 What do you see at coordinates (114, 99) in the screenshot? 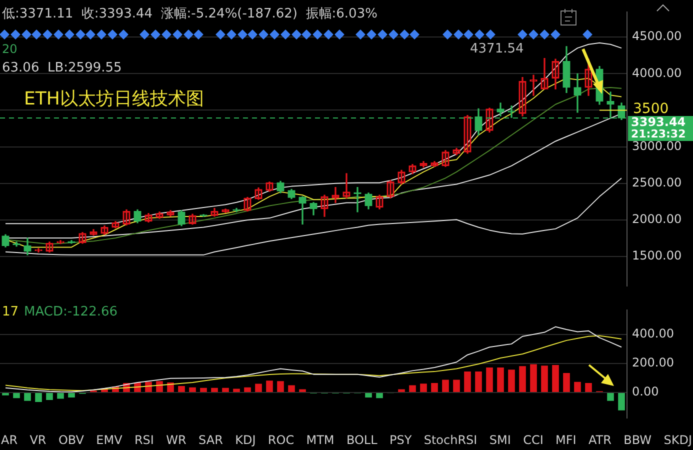
I see `text: ETH以太坊日线技术图` at bounding box center [114, 99].